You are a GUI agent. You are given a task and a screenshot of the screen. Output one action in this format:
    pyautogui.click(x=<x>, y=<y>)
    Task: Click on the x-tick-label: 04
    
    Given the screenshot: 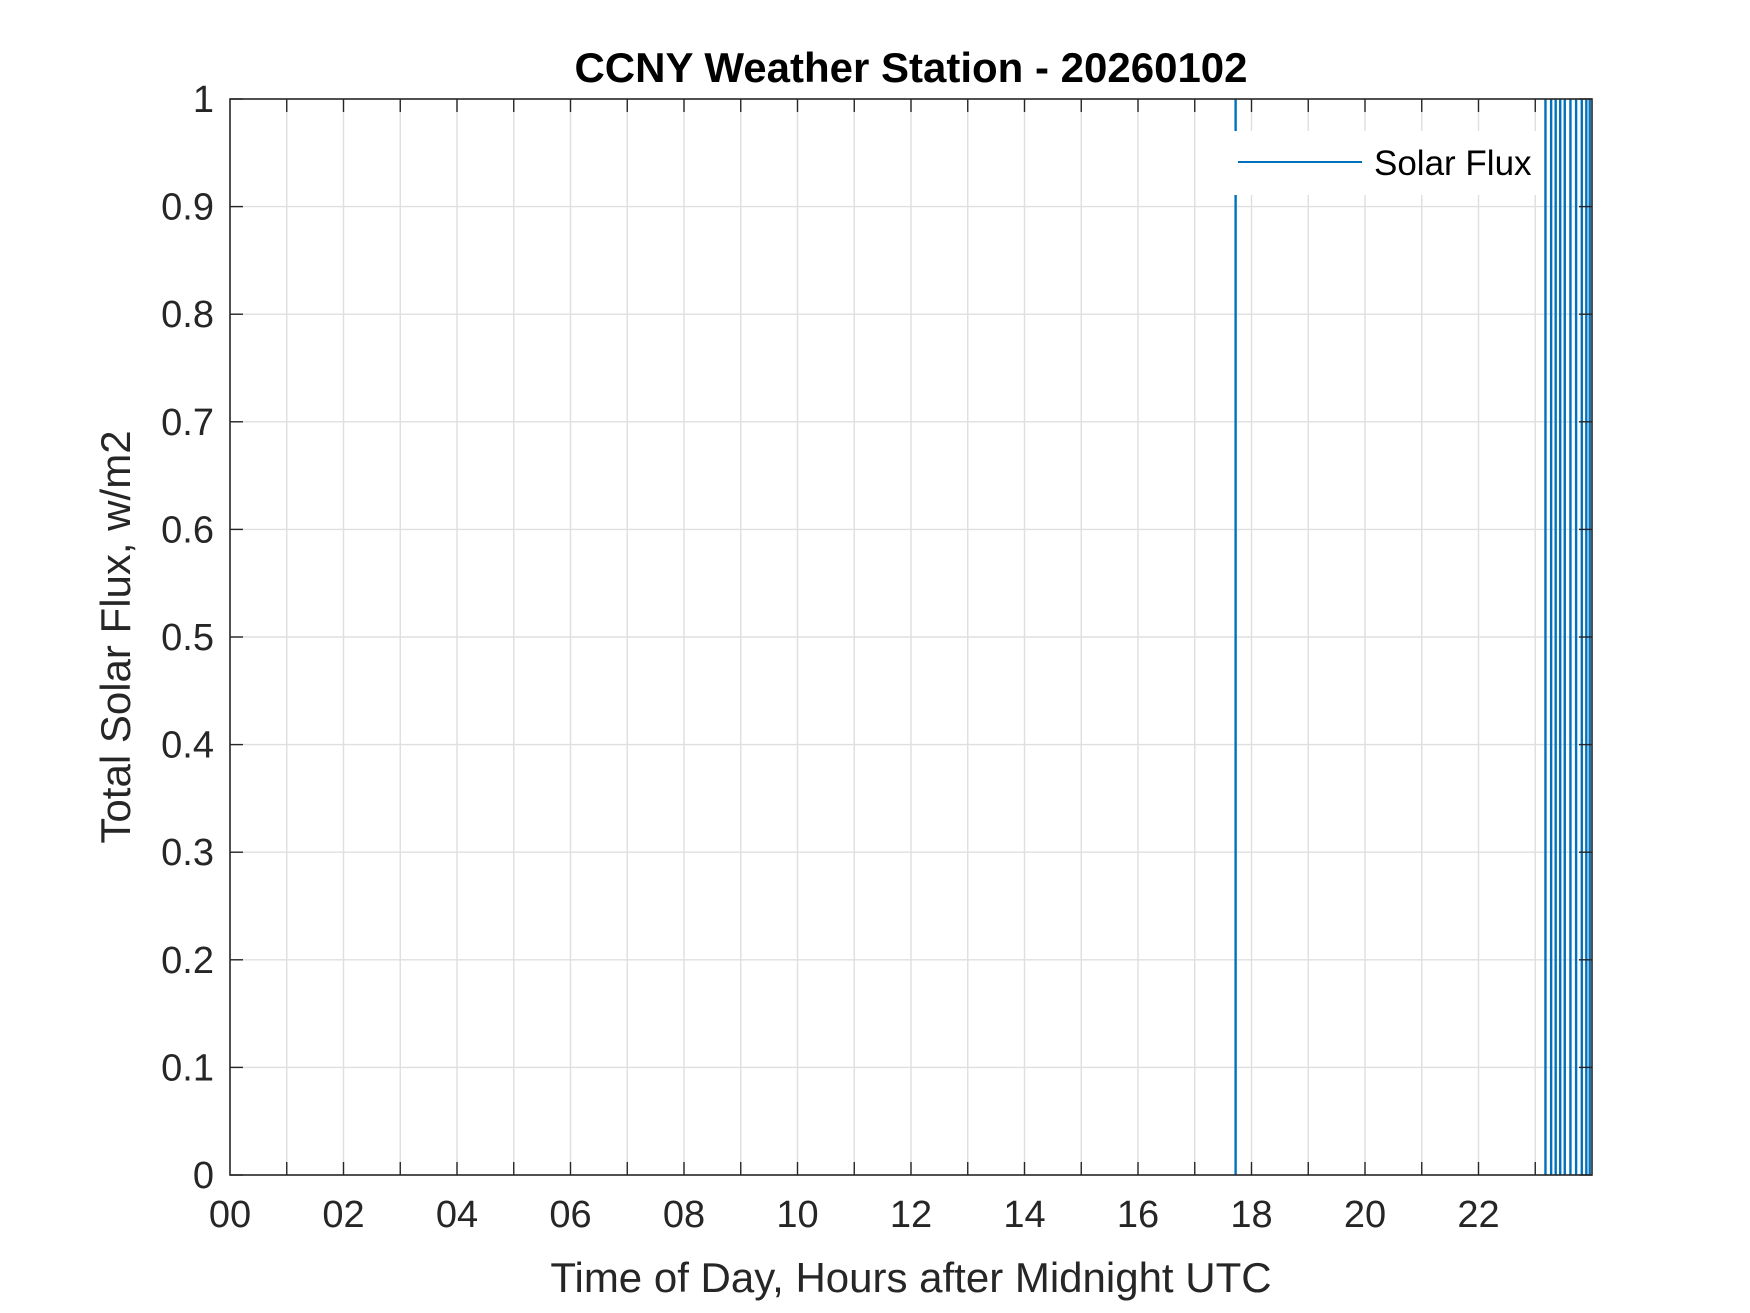 What is the action you would take?
    pyautogui.click(x=457, y=1215)
    